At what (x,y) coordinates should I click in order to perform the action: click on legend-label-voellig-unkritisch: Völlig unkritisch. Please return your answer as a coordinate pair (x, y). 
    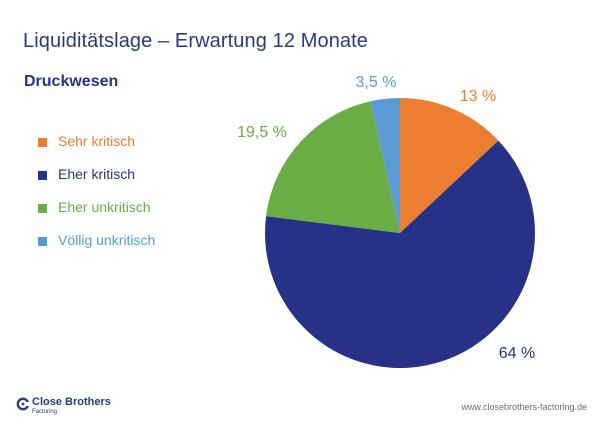
    Looking at the image, I should click on (107, 240).